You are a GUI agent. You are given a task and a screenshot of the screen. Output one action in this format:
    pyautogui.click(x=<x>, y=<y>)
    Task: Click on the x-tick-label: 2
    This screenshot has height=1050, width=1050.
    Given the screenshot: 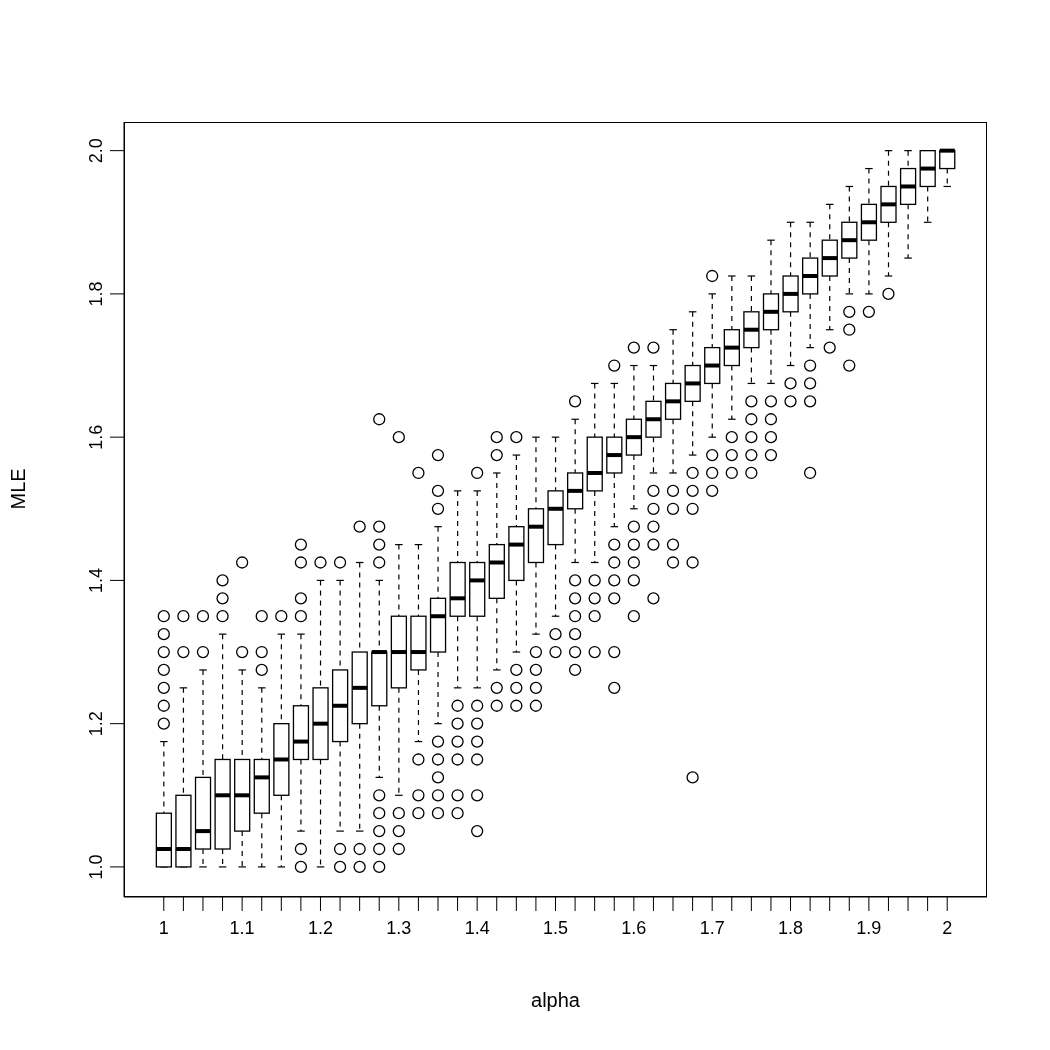 What is the action you would take?
    pyautogui.click(x=947, y=927)
    